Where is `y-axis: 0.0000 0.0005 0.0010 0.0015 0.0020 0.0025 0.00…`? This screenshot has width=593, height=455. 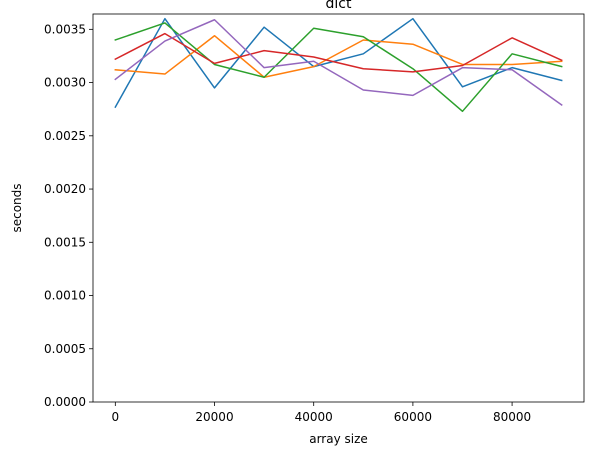 y-axis: 0.0000 0.0005 0.0010 0.0015 0.0020 0.0025 0.00… is located at coordinates (68, 215).